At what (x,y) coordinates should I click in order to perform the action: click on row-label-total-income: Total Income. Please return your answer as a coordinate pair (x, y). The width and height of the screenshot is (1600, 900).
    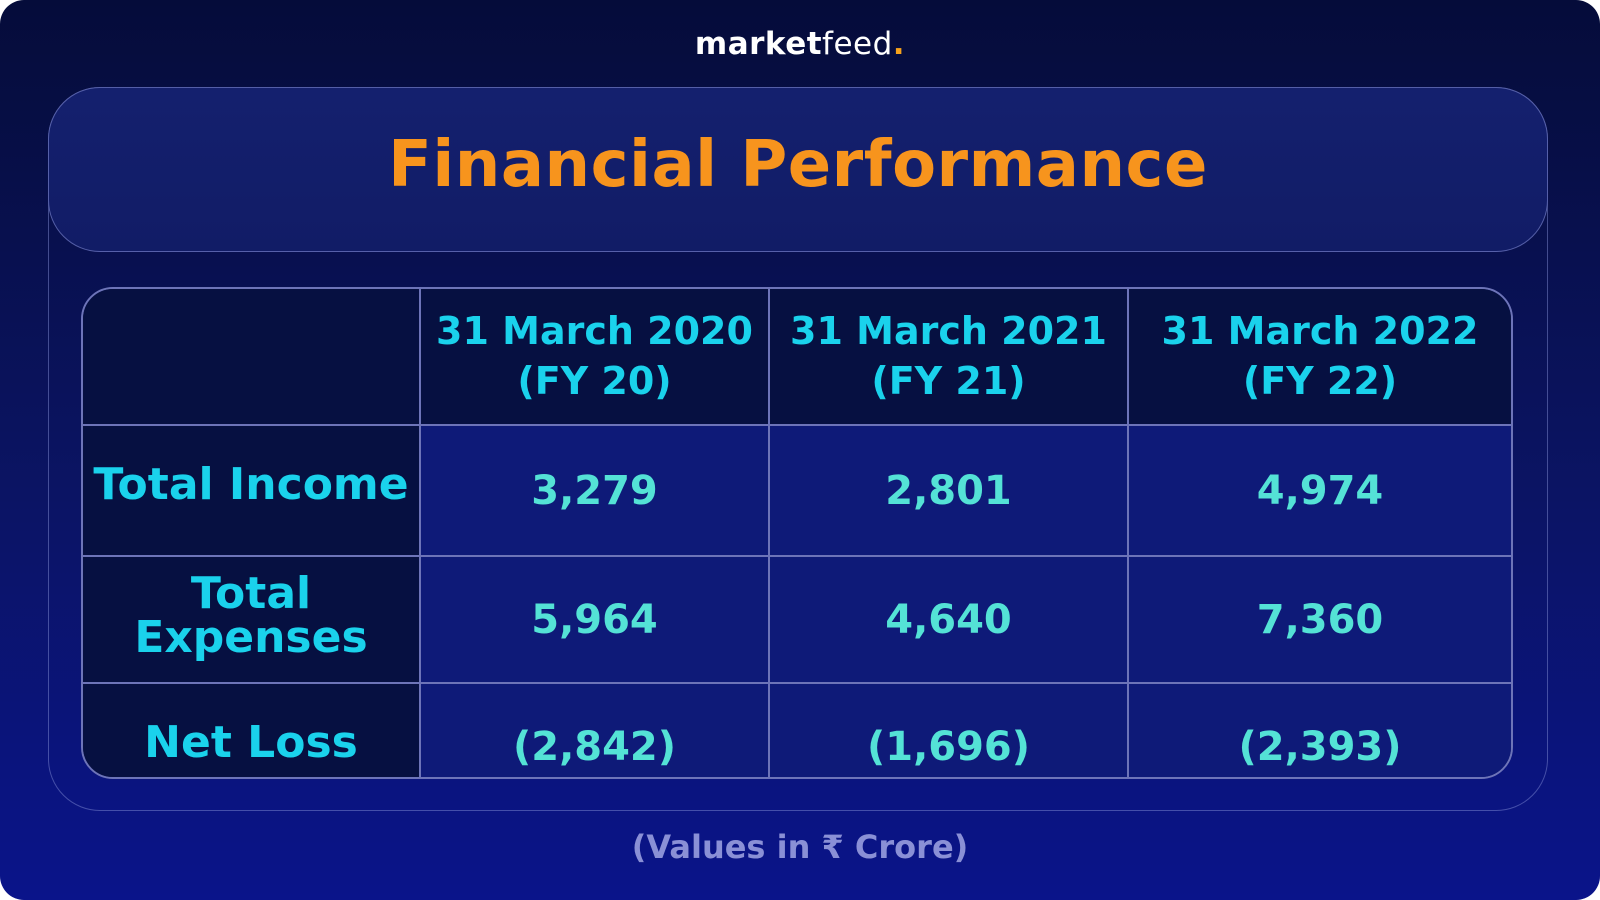
    Looking at the image, I should click on (252, 490).